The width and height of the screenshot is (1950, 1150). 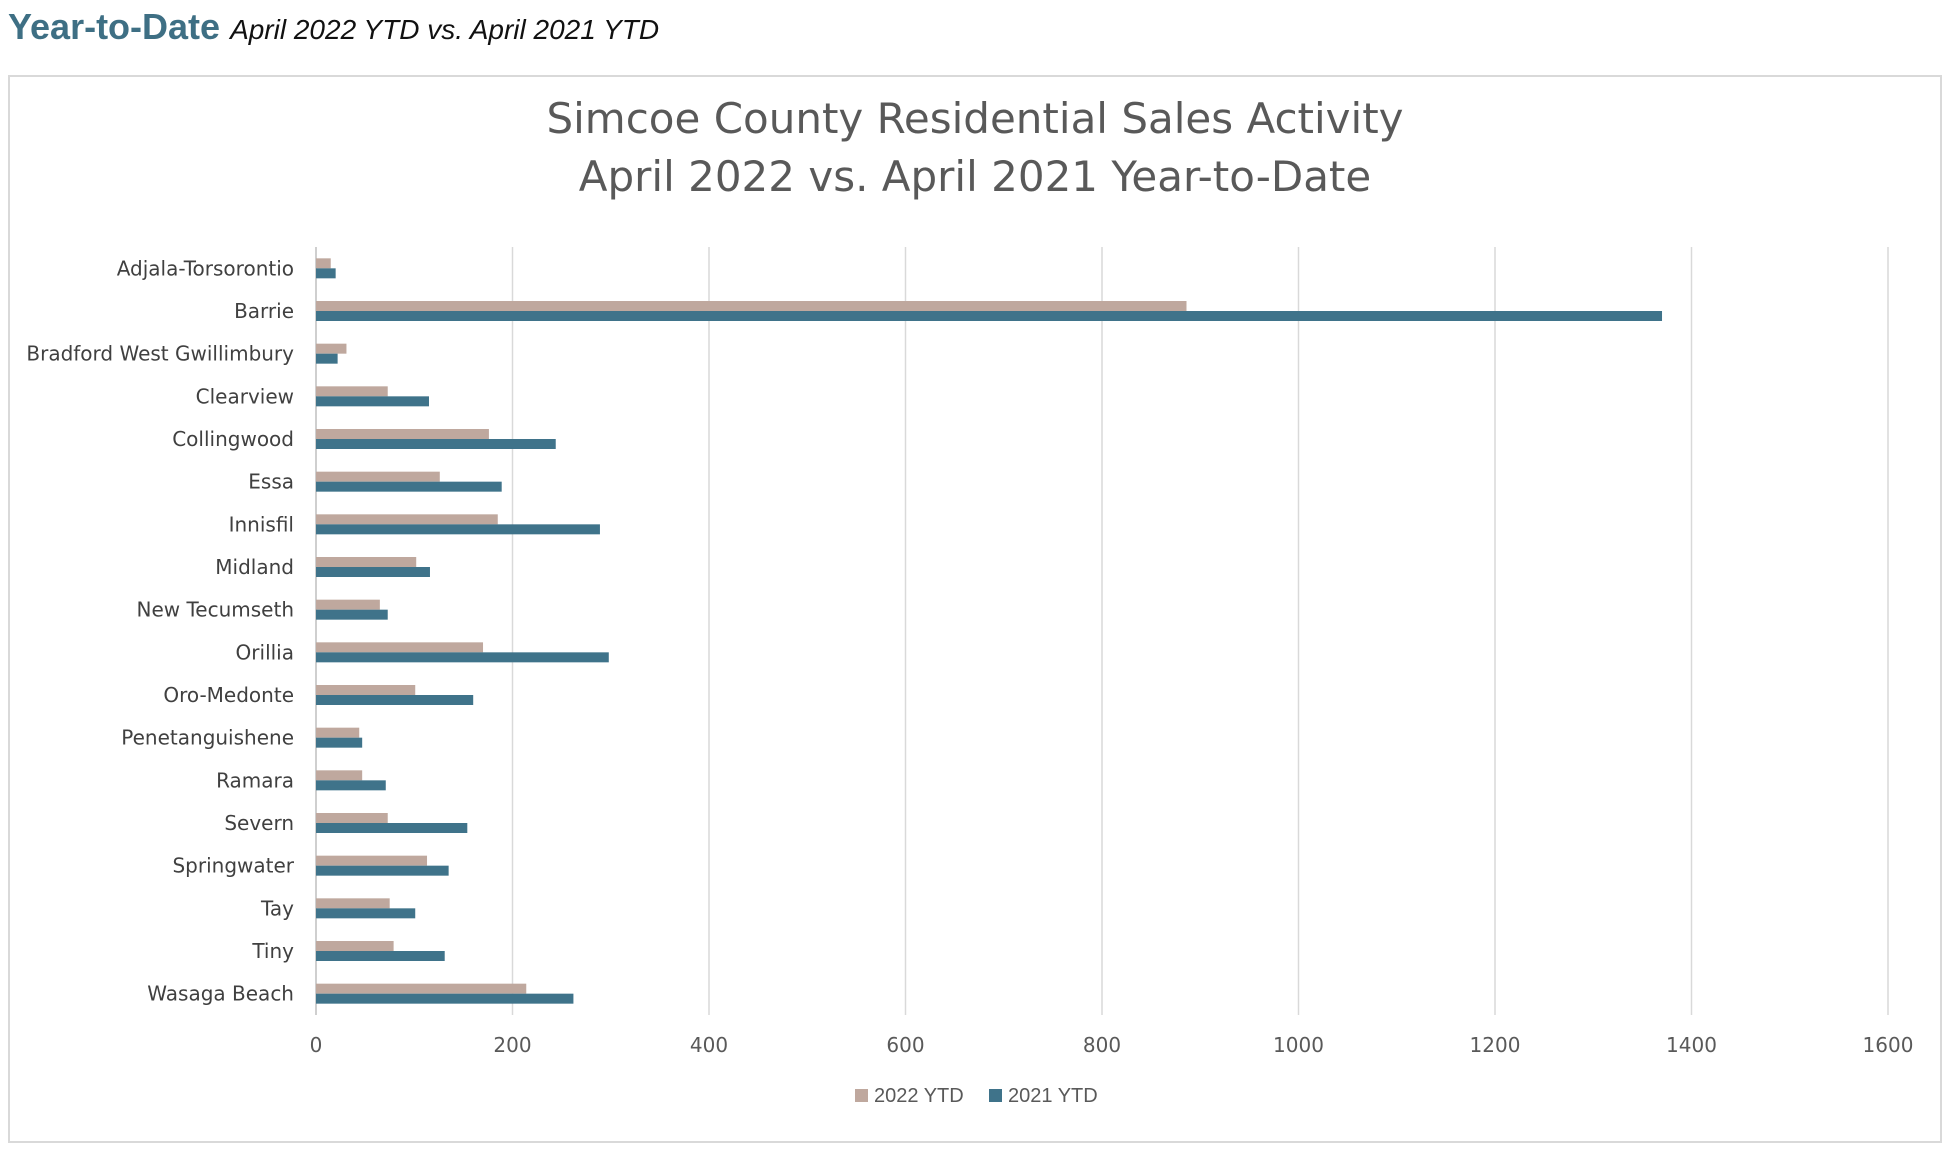 What do you see at coordinates (272, 951) in the screenshot?
I see `category-label: Tiny` at bounding box center [272, 951].